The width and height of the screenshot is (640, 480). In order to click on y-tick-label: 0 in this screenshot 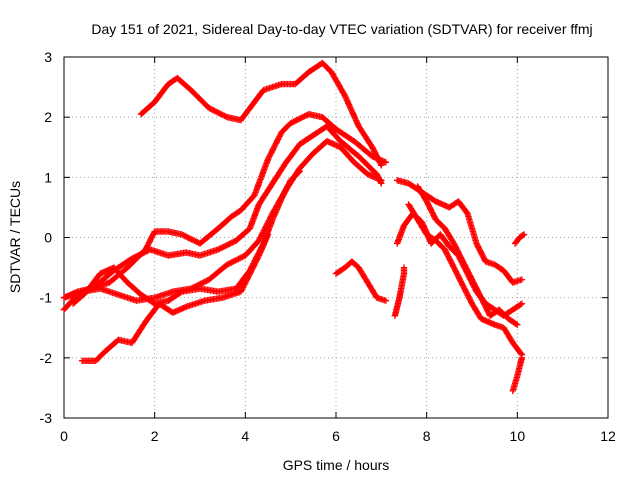, I will do `click(48, 238)`.